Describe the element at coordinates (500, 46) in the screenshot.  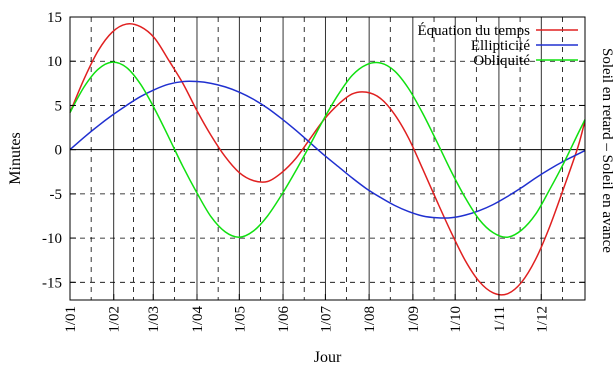
I see `legend-label-2: Ellipticité` at that location.